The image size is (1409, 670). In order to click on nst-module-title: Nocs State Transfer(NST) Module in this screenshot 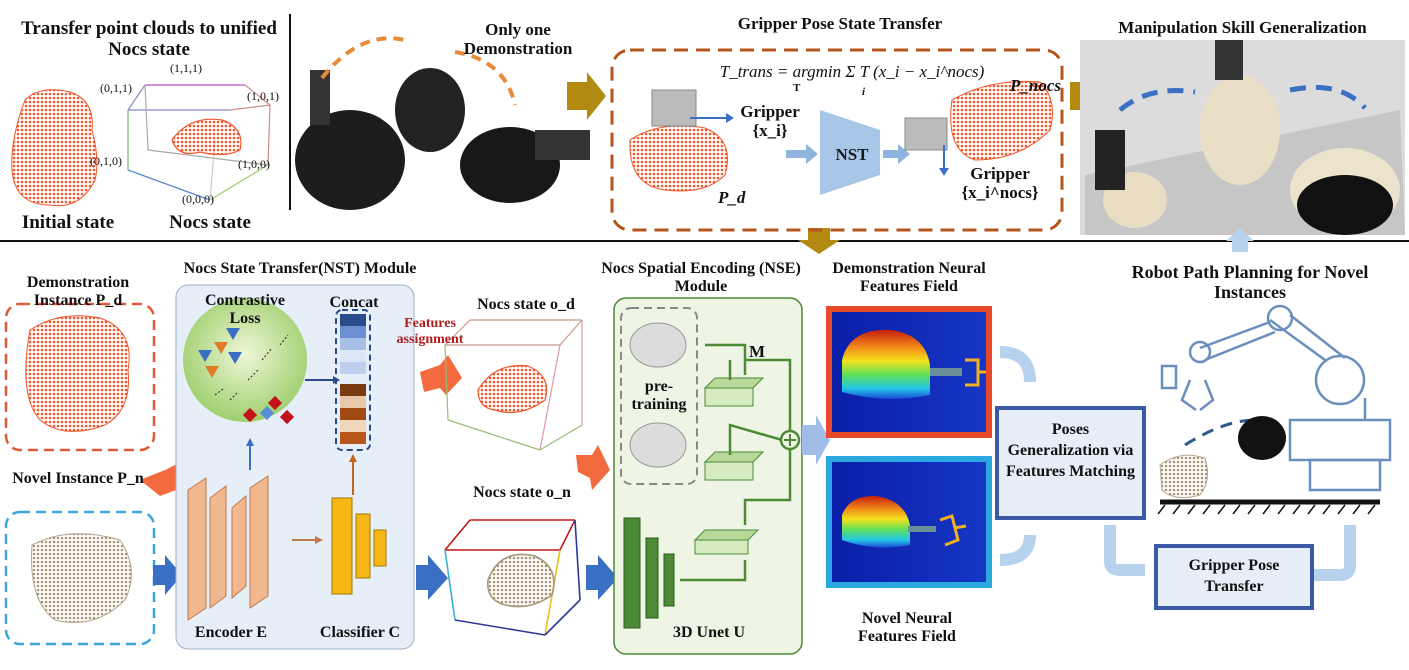, I will do `click(300, 268)`.